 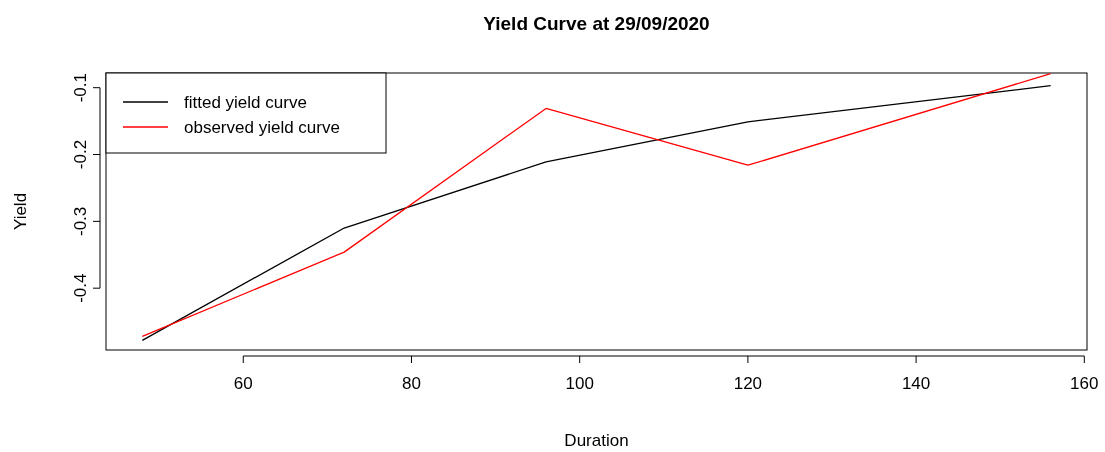 I want to click on x-tick-label: 80, so click(x=411, y=383).